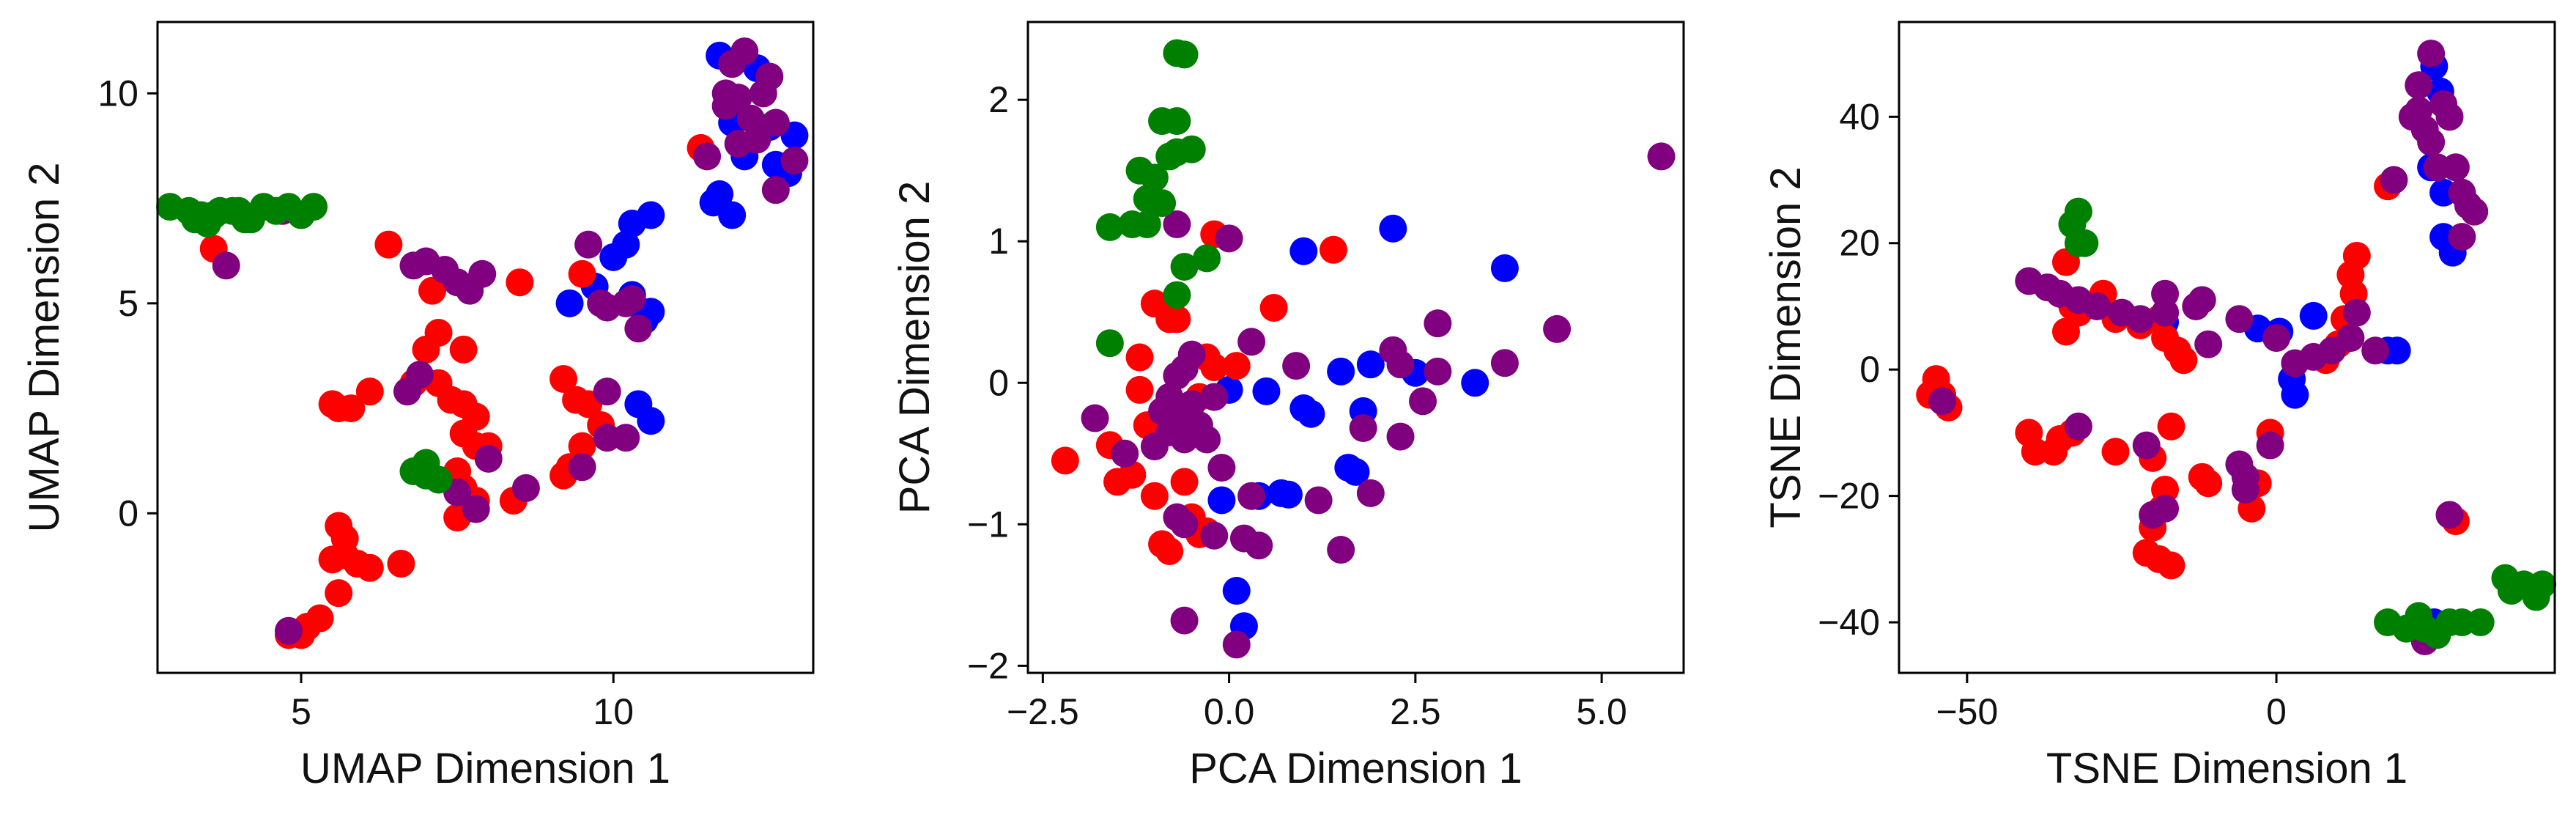 Image resolution: width=2576 pixels, height=818 pixels. Describe the element at coordinates (988, 524) in the screenshot. I see `y-tick-label: −1` at that location.